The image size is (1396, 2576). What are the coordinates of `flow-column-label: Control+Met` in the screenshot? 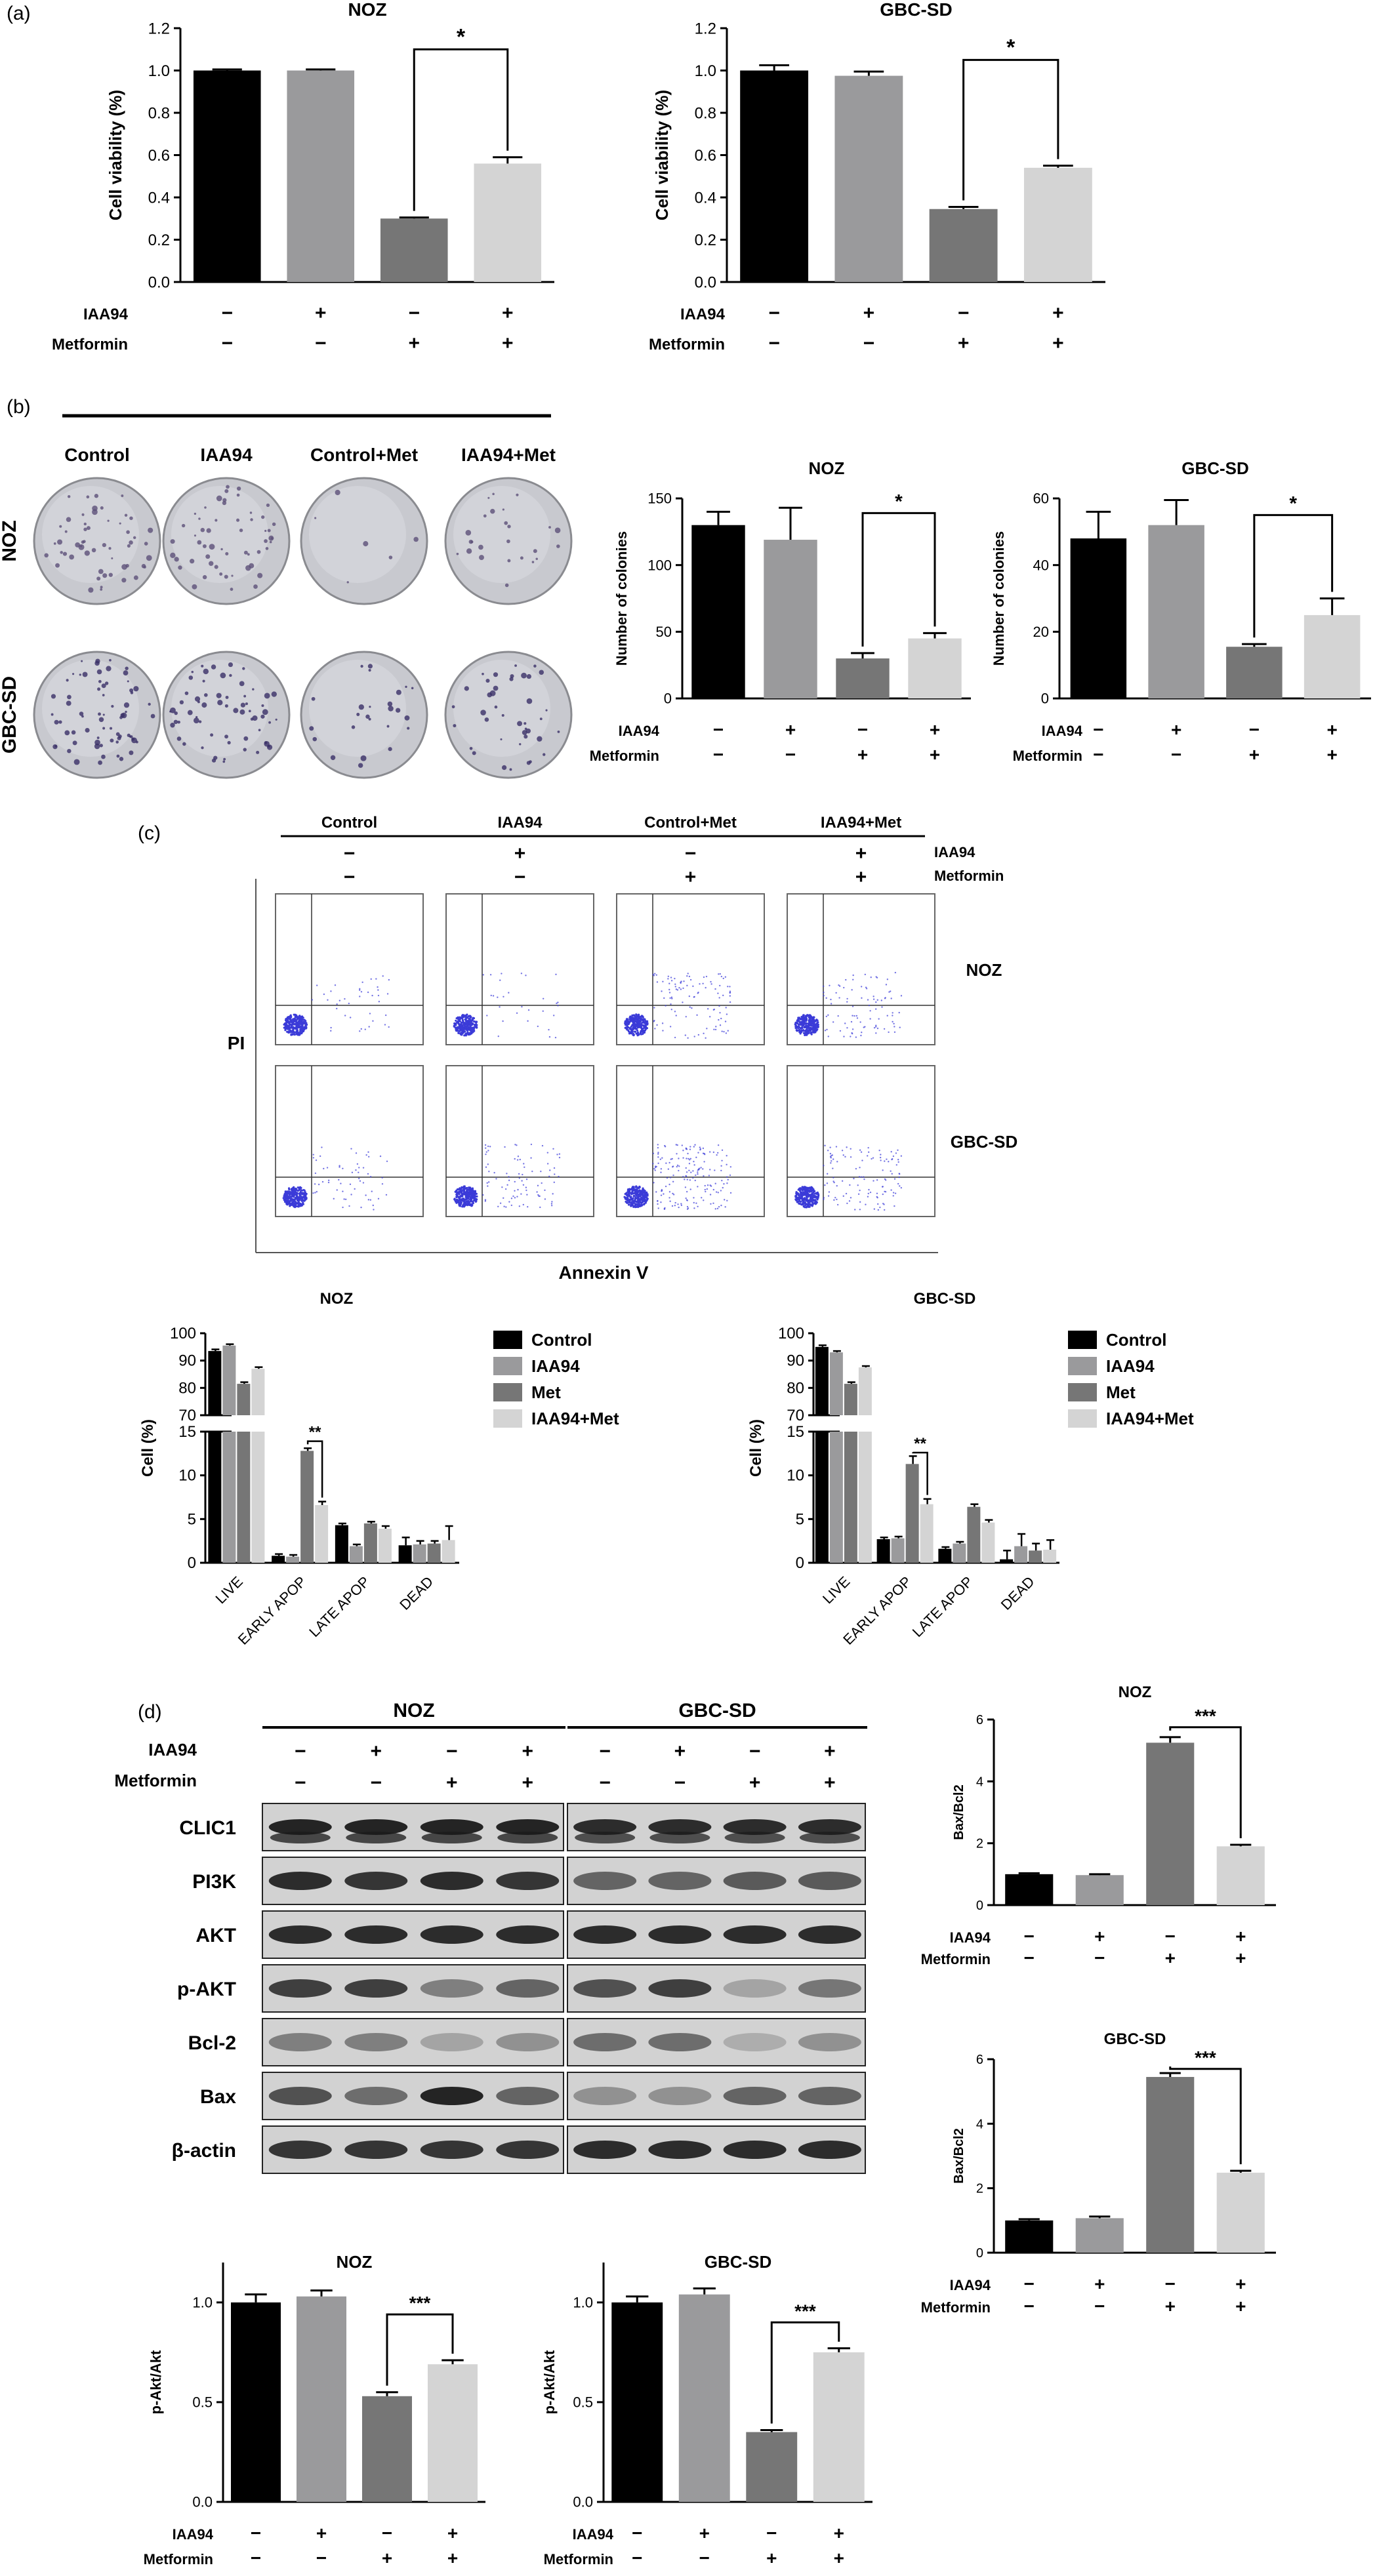 It's located at (690, 823).